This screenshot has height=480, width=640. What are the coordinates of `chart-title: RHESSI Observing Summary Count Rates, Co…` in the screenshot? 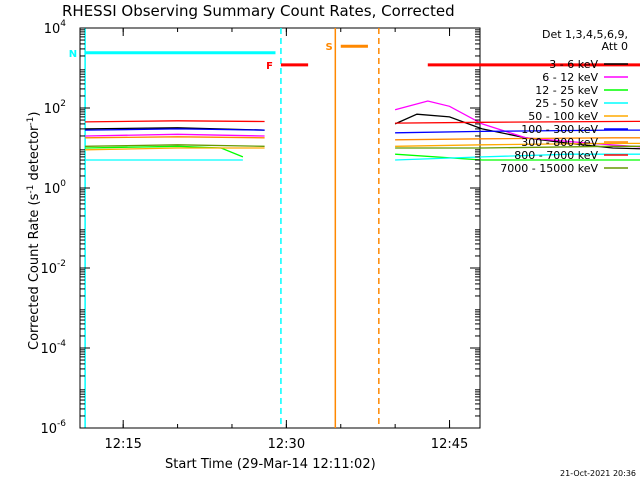 It's located at (258, 11).